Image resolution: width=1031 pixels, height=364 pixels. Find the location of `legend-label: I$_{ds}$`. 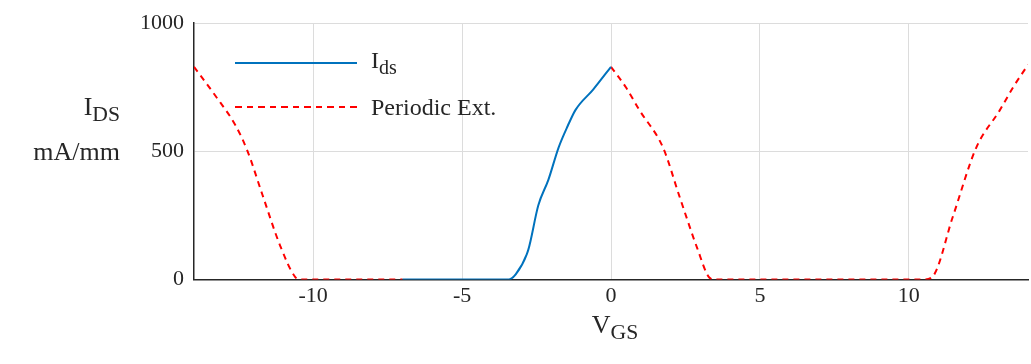

legend-label: I$_{ds}$ is located at coordinates (384, 63).